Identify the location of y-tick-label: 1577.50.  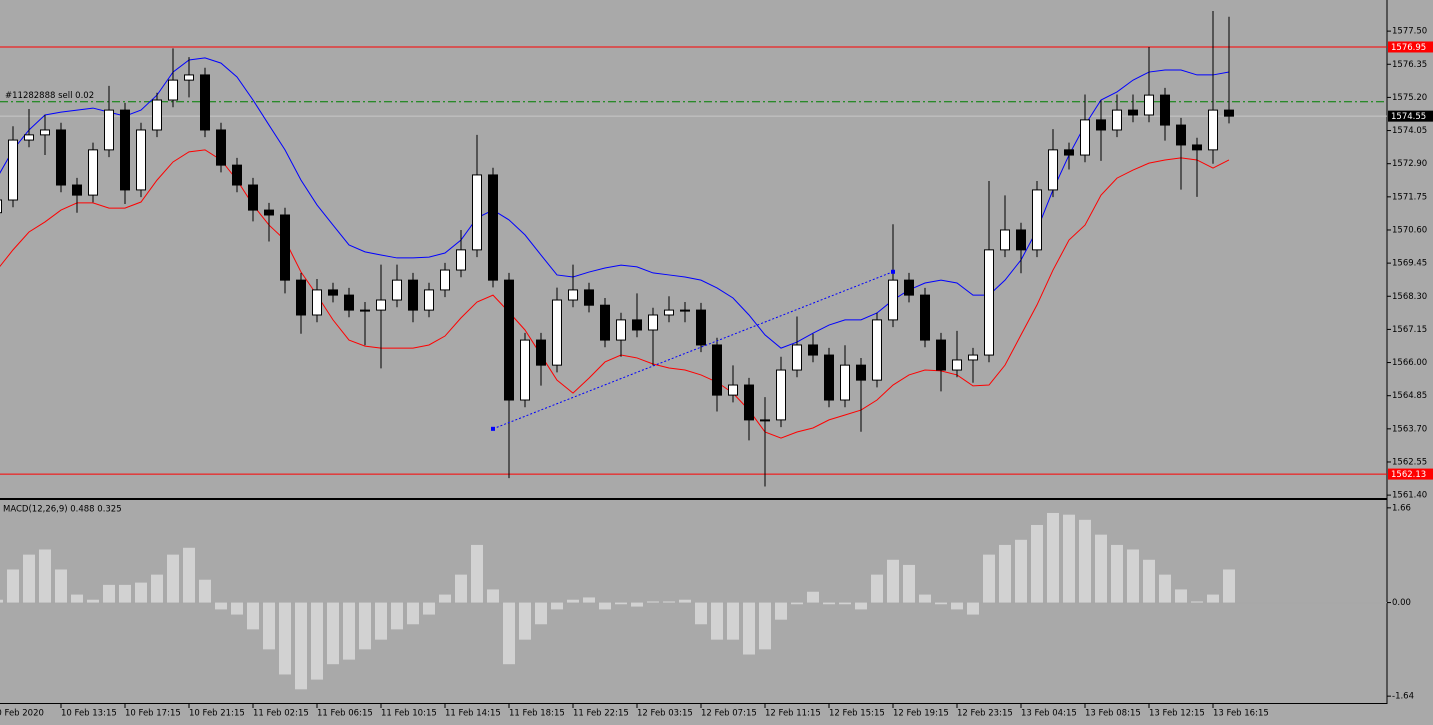
(1409, 32).